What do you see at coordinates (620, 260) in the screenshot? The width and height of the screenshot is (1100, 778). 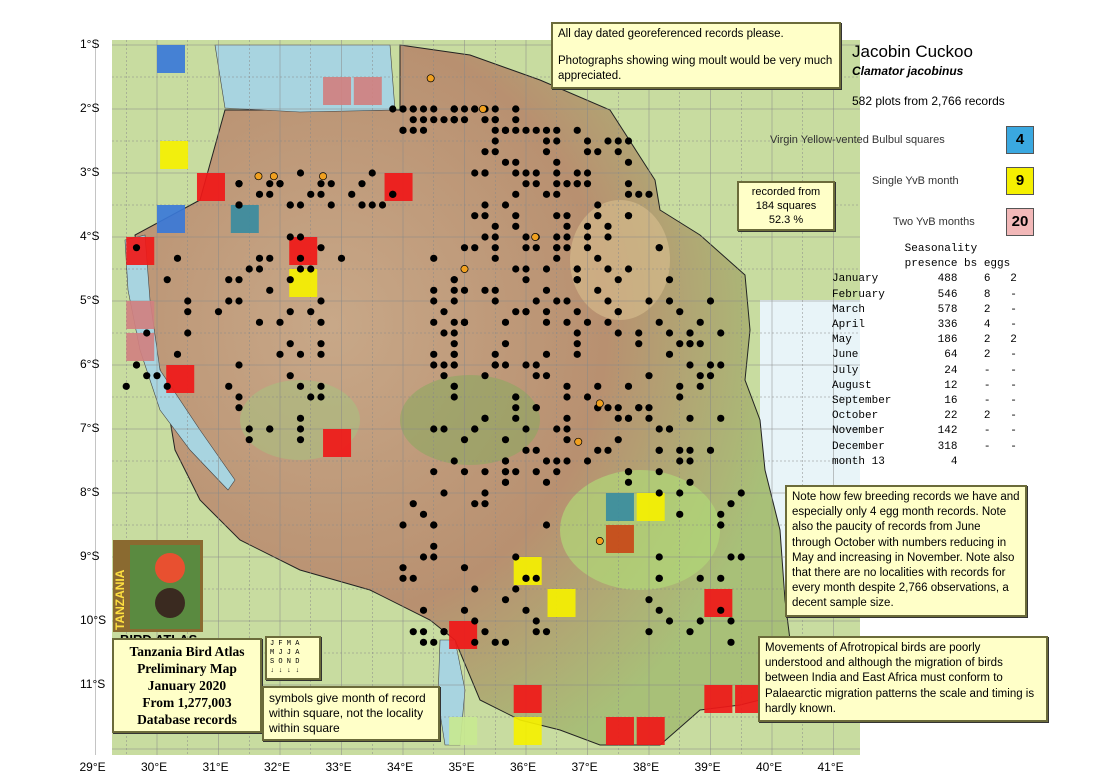 I see `terrain-highland` at bounding box center [620, 260].